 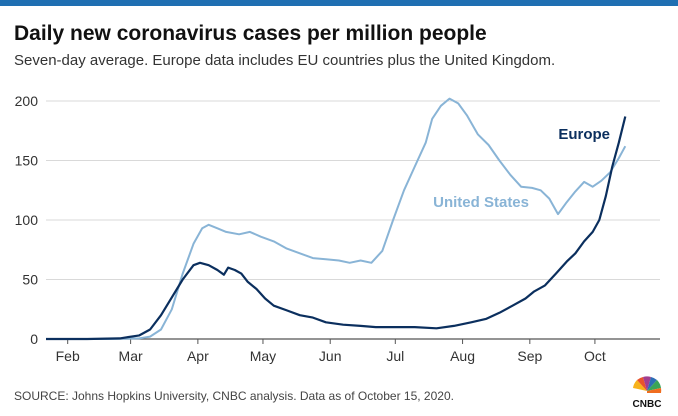 I want to click on x-tick-label: Oct, so click(x=595, y=356).